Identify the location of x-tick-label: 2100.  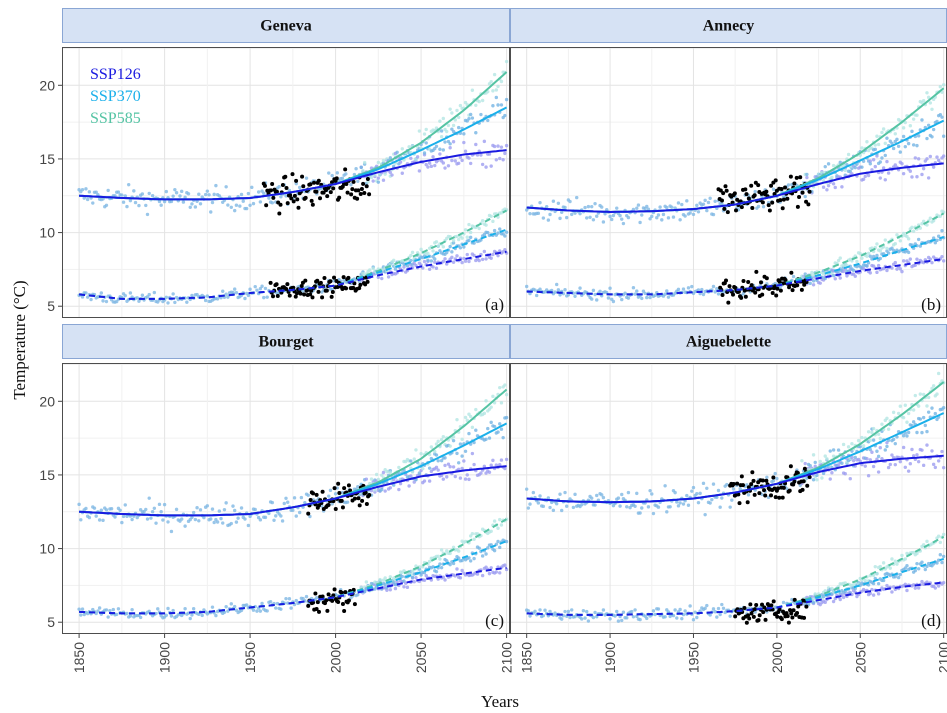
(507, 657).